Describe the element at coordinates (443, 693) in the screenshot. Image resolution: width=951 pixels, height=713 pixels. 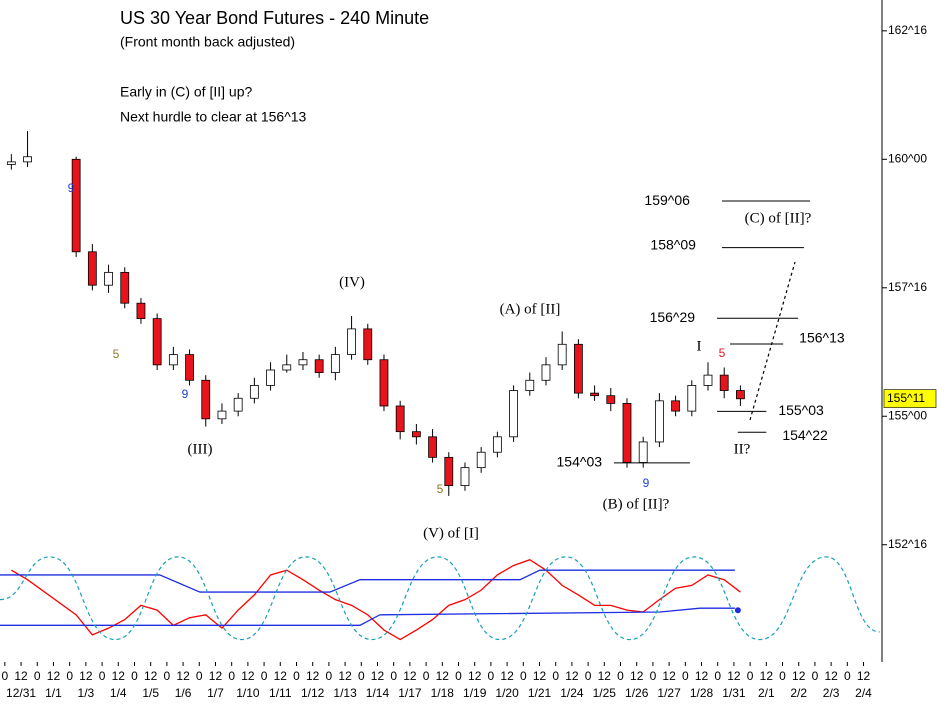
I see `date-label: 1/18` at that location.